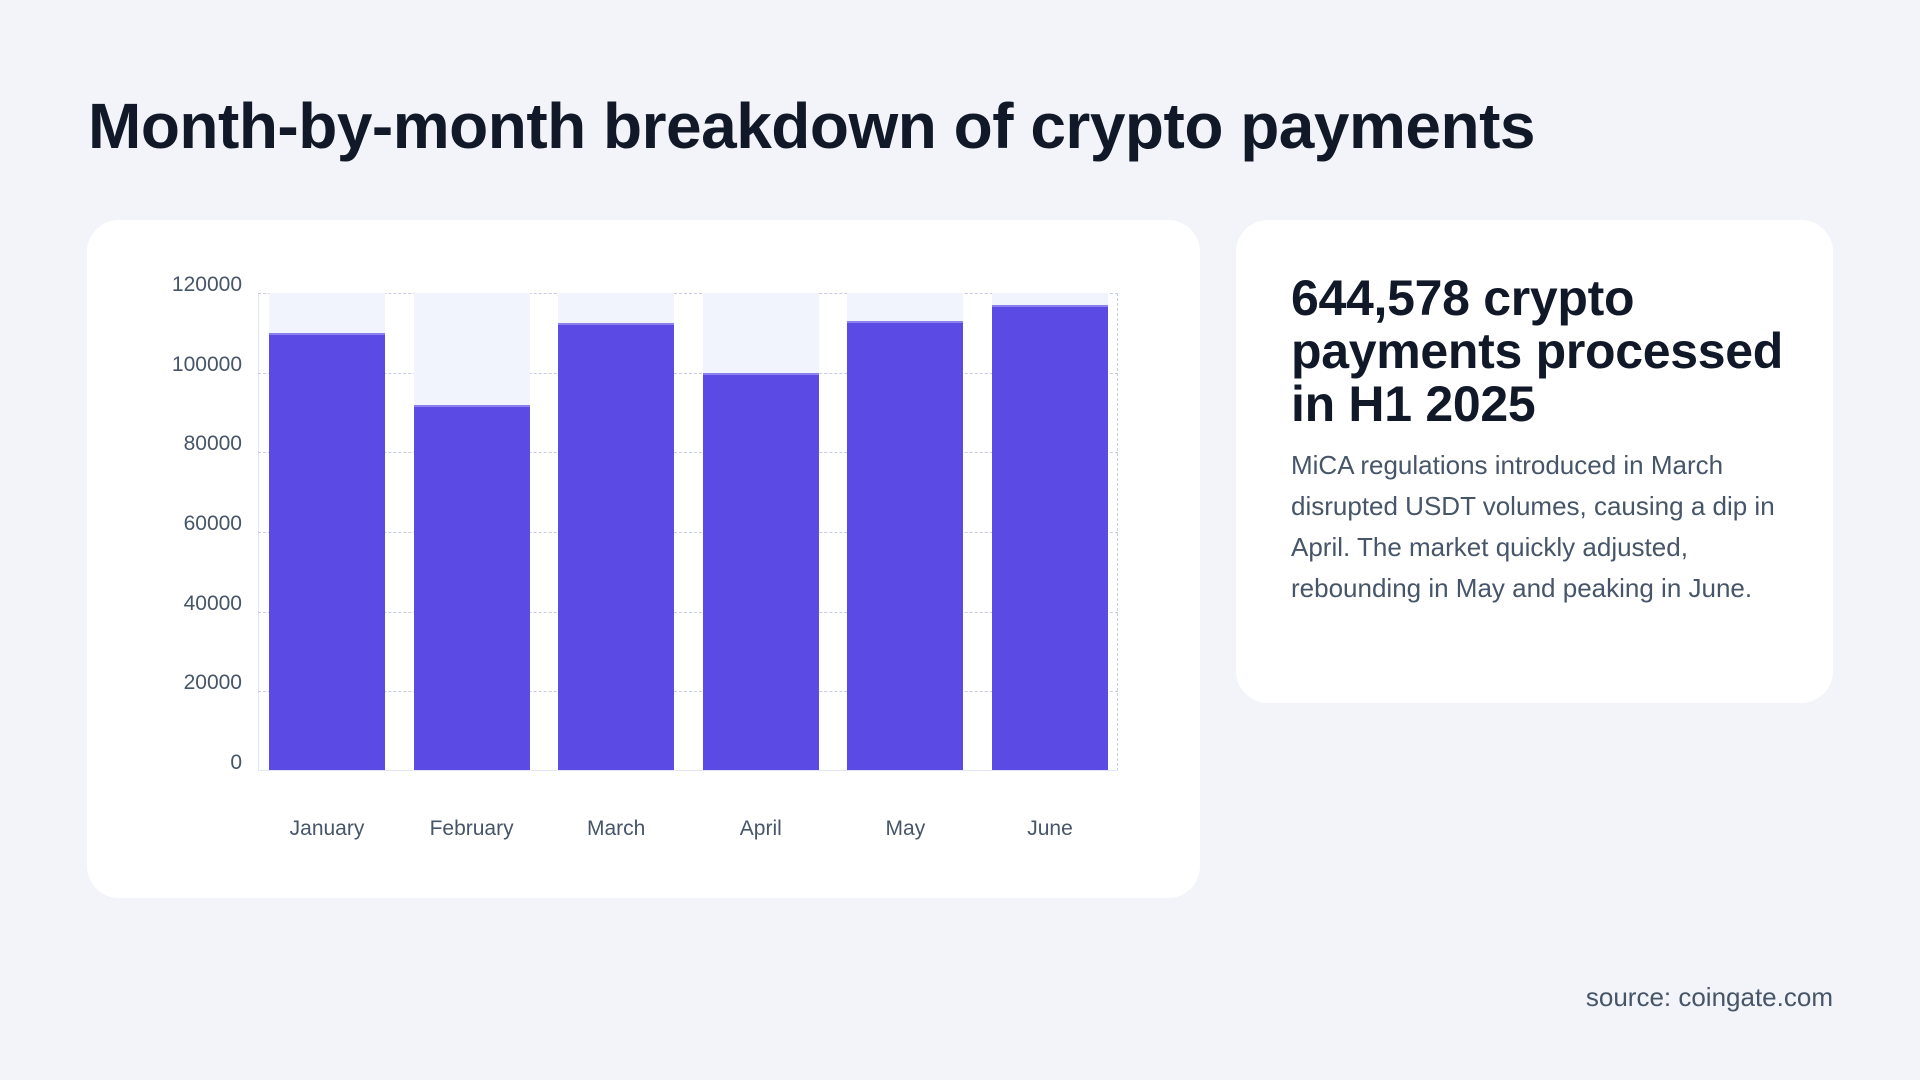 The height and width of the screenshot is (1080, 1920). Describe the element at coordinates (471, 828) in the screenshot. I see `x-tick-label: February` at that location.